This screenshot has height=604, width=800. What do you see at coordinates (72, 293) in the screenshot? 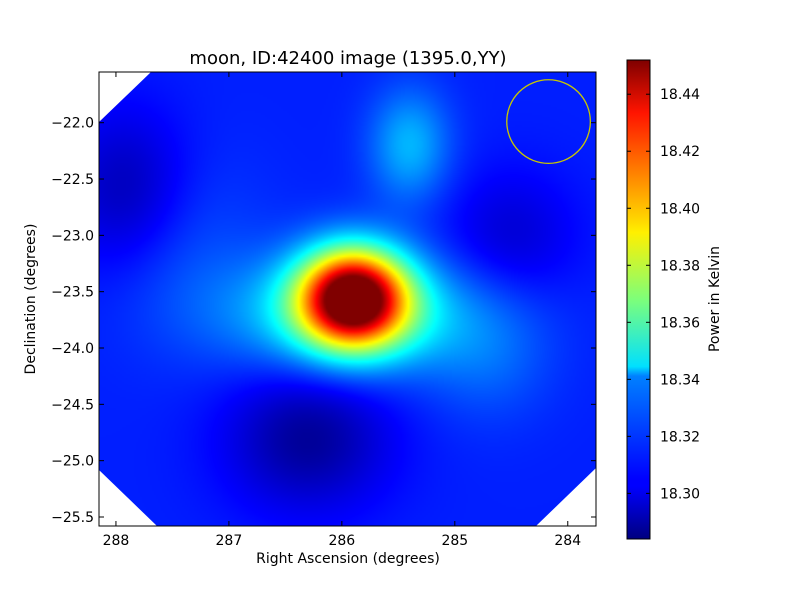
I see `y-tick-label: −23.5` at bounding box center [72, 293].